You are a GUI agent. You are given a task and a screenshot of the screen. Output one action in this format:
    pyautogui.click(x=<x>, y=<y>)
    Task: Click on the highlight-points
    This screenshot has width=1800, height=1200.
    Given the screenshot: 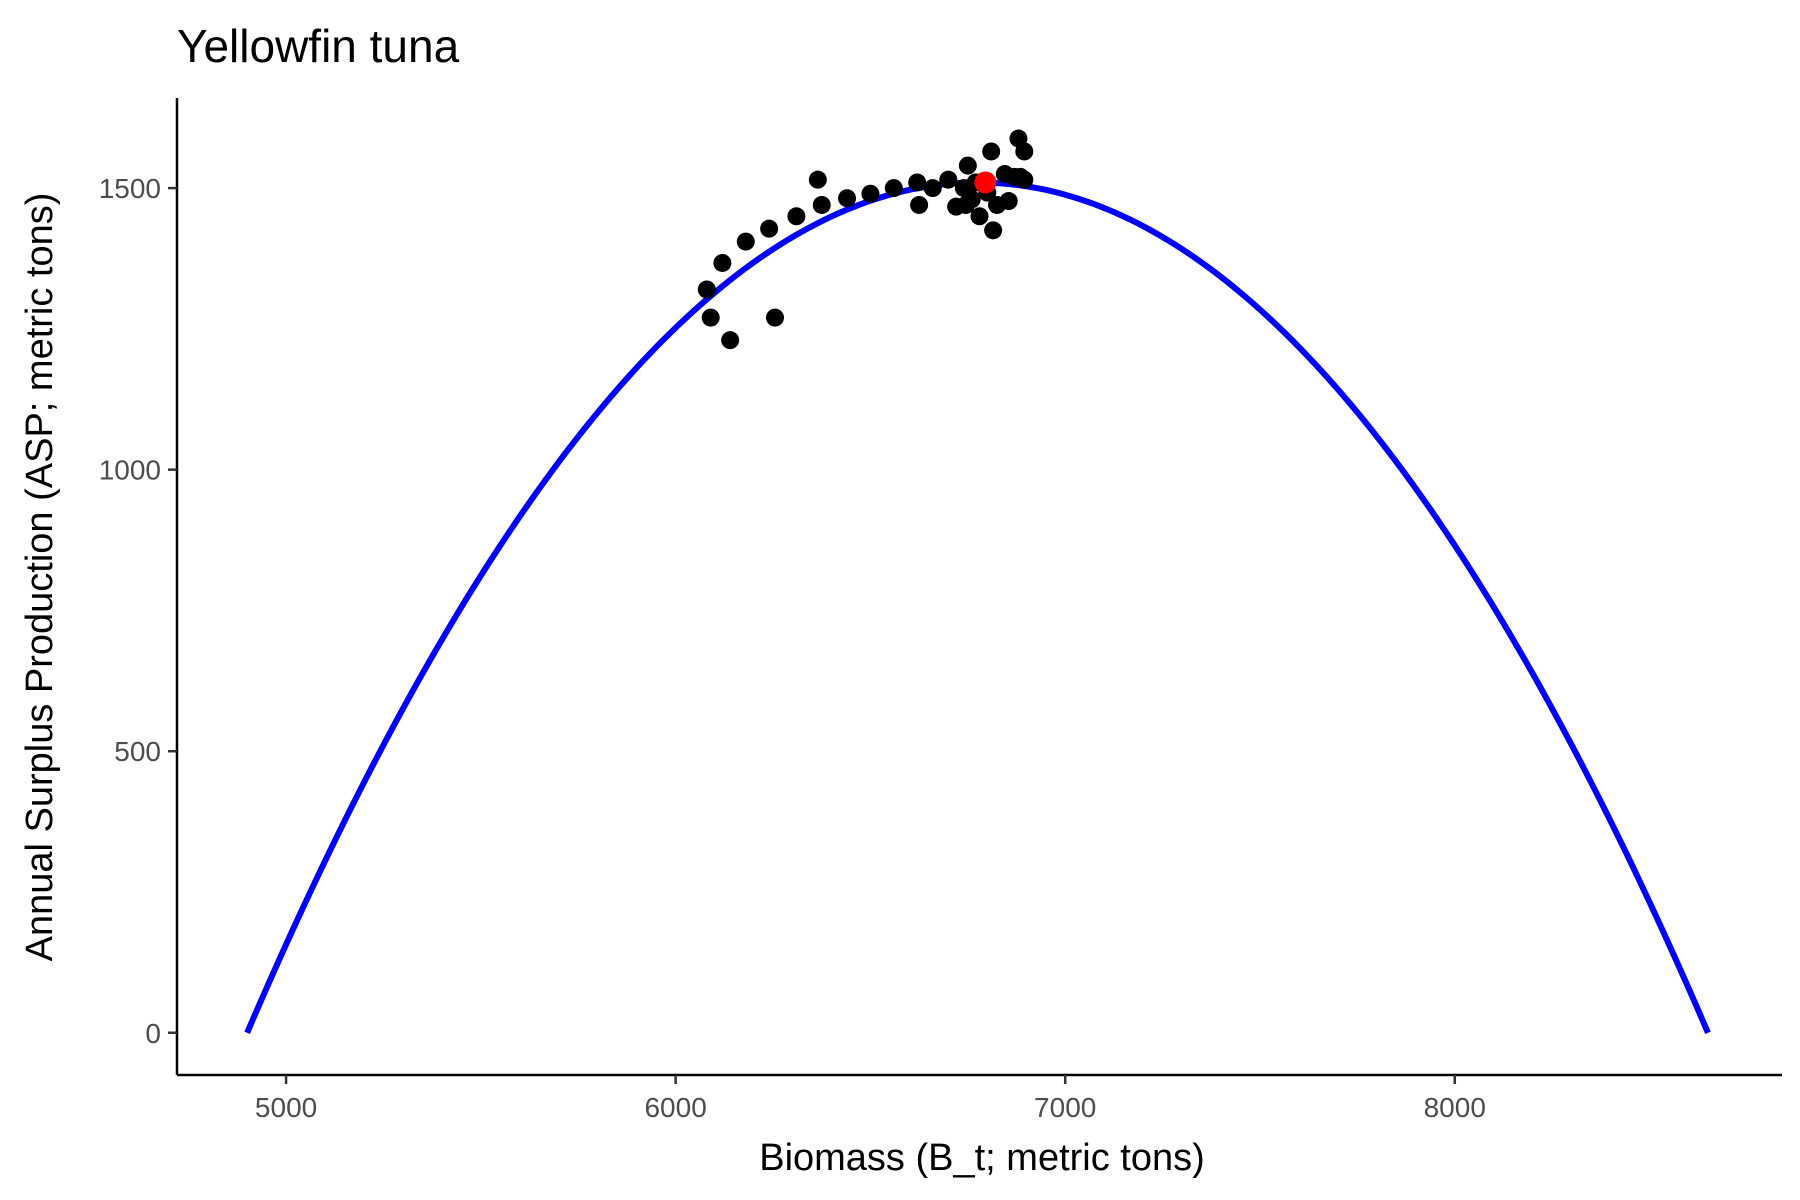 What is the action you would take?
    pyautogui.click(x=985, y=182)
    